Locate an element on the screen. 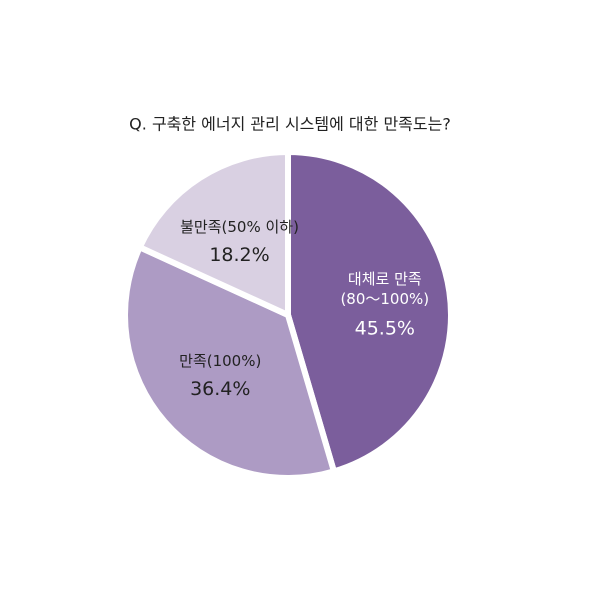 Image resolution: width=600 pixels, height=600 pixels. value-label: 18.2% is located at coordinates (239, 255).